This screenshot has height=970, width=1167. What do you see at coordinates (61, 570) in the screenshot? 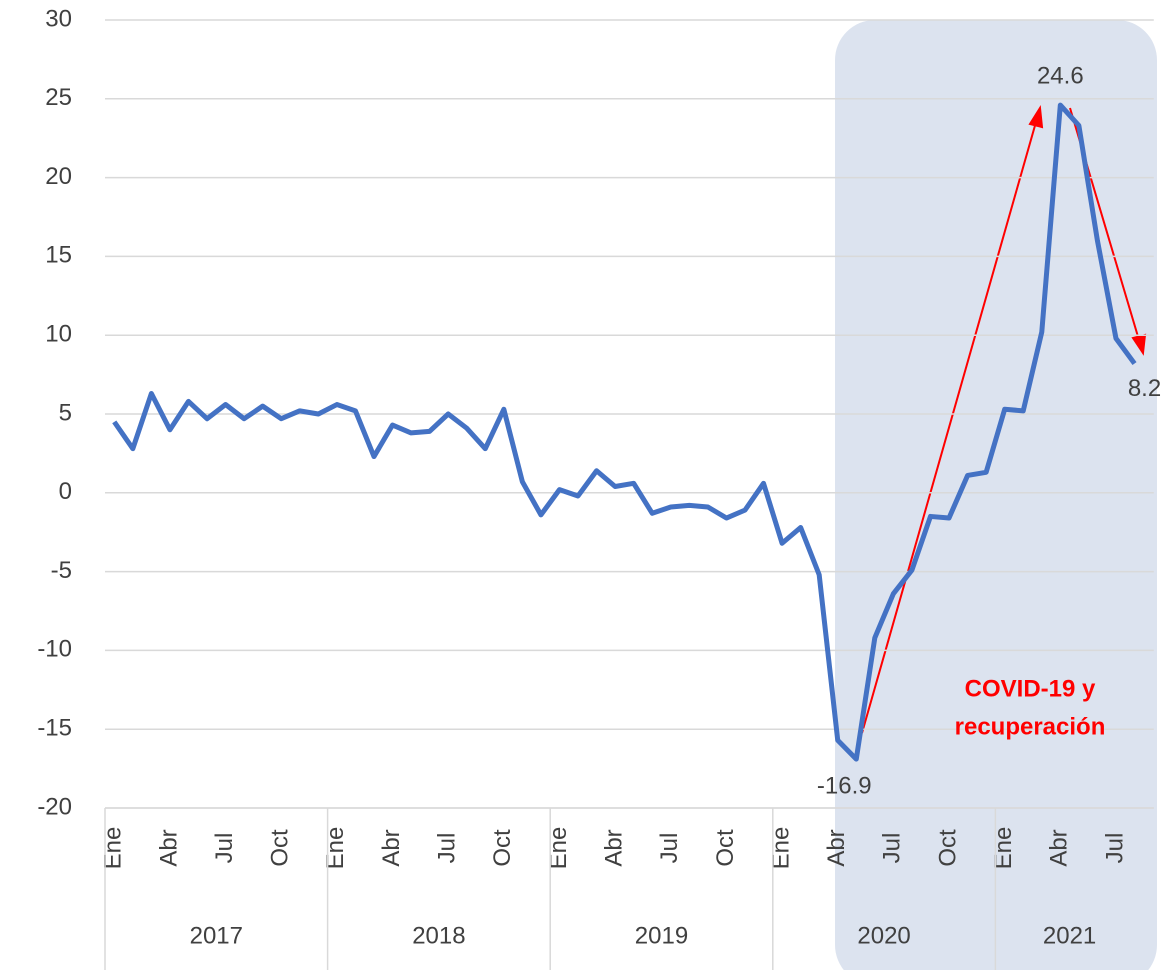
I see `y-tick-label: -5` at bounding box center [61, 570].